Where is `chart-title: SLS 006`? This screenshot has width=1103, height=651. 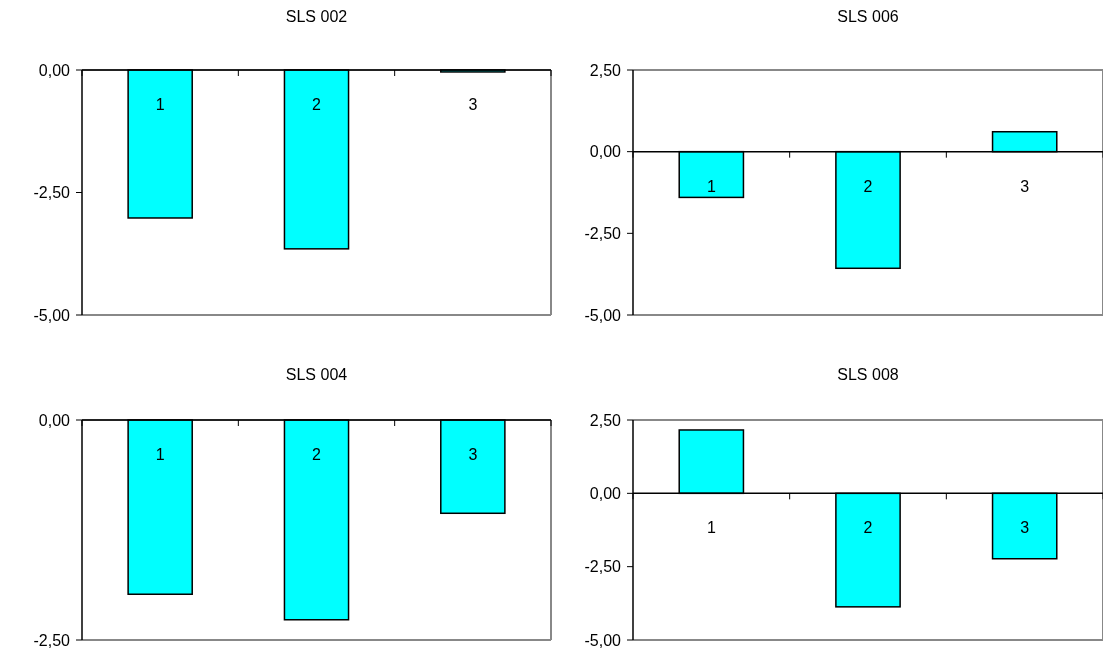
chart-title: SLS 006 is located at coordinates (868, 16).